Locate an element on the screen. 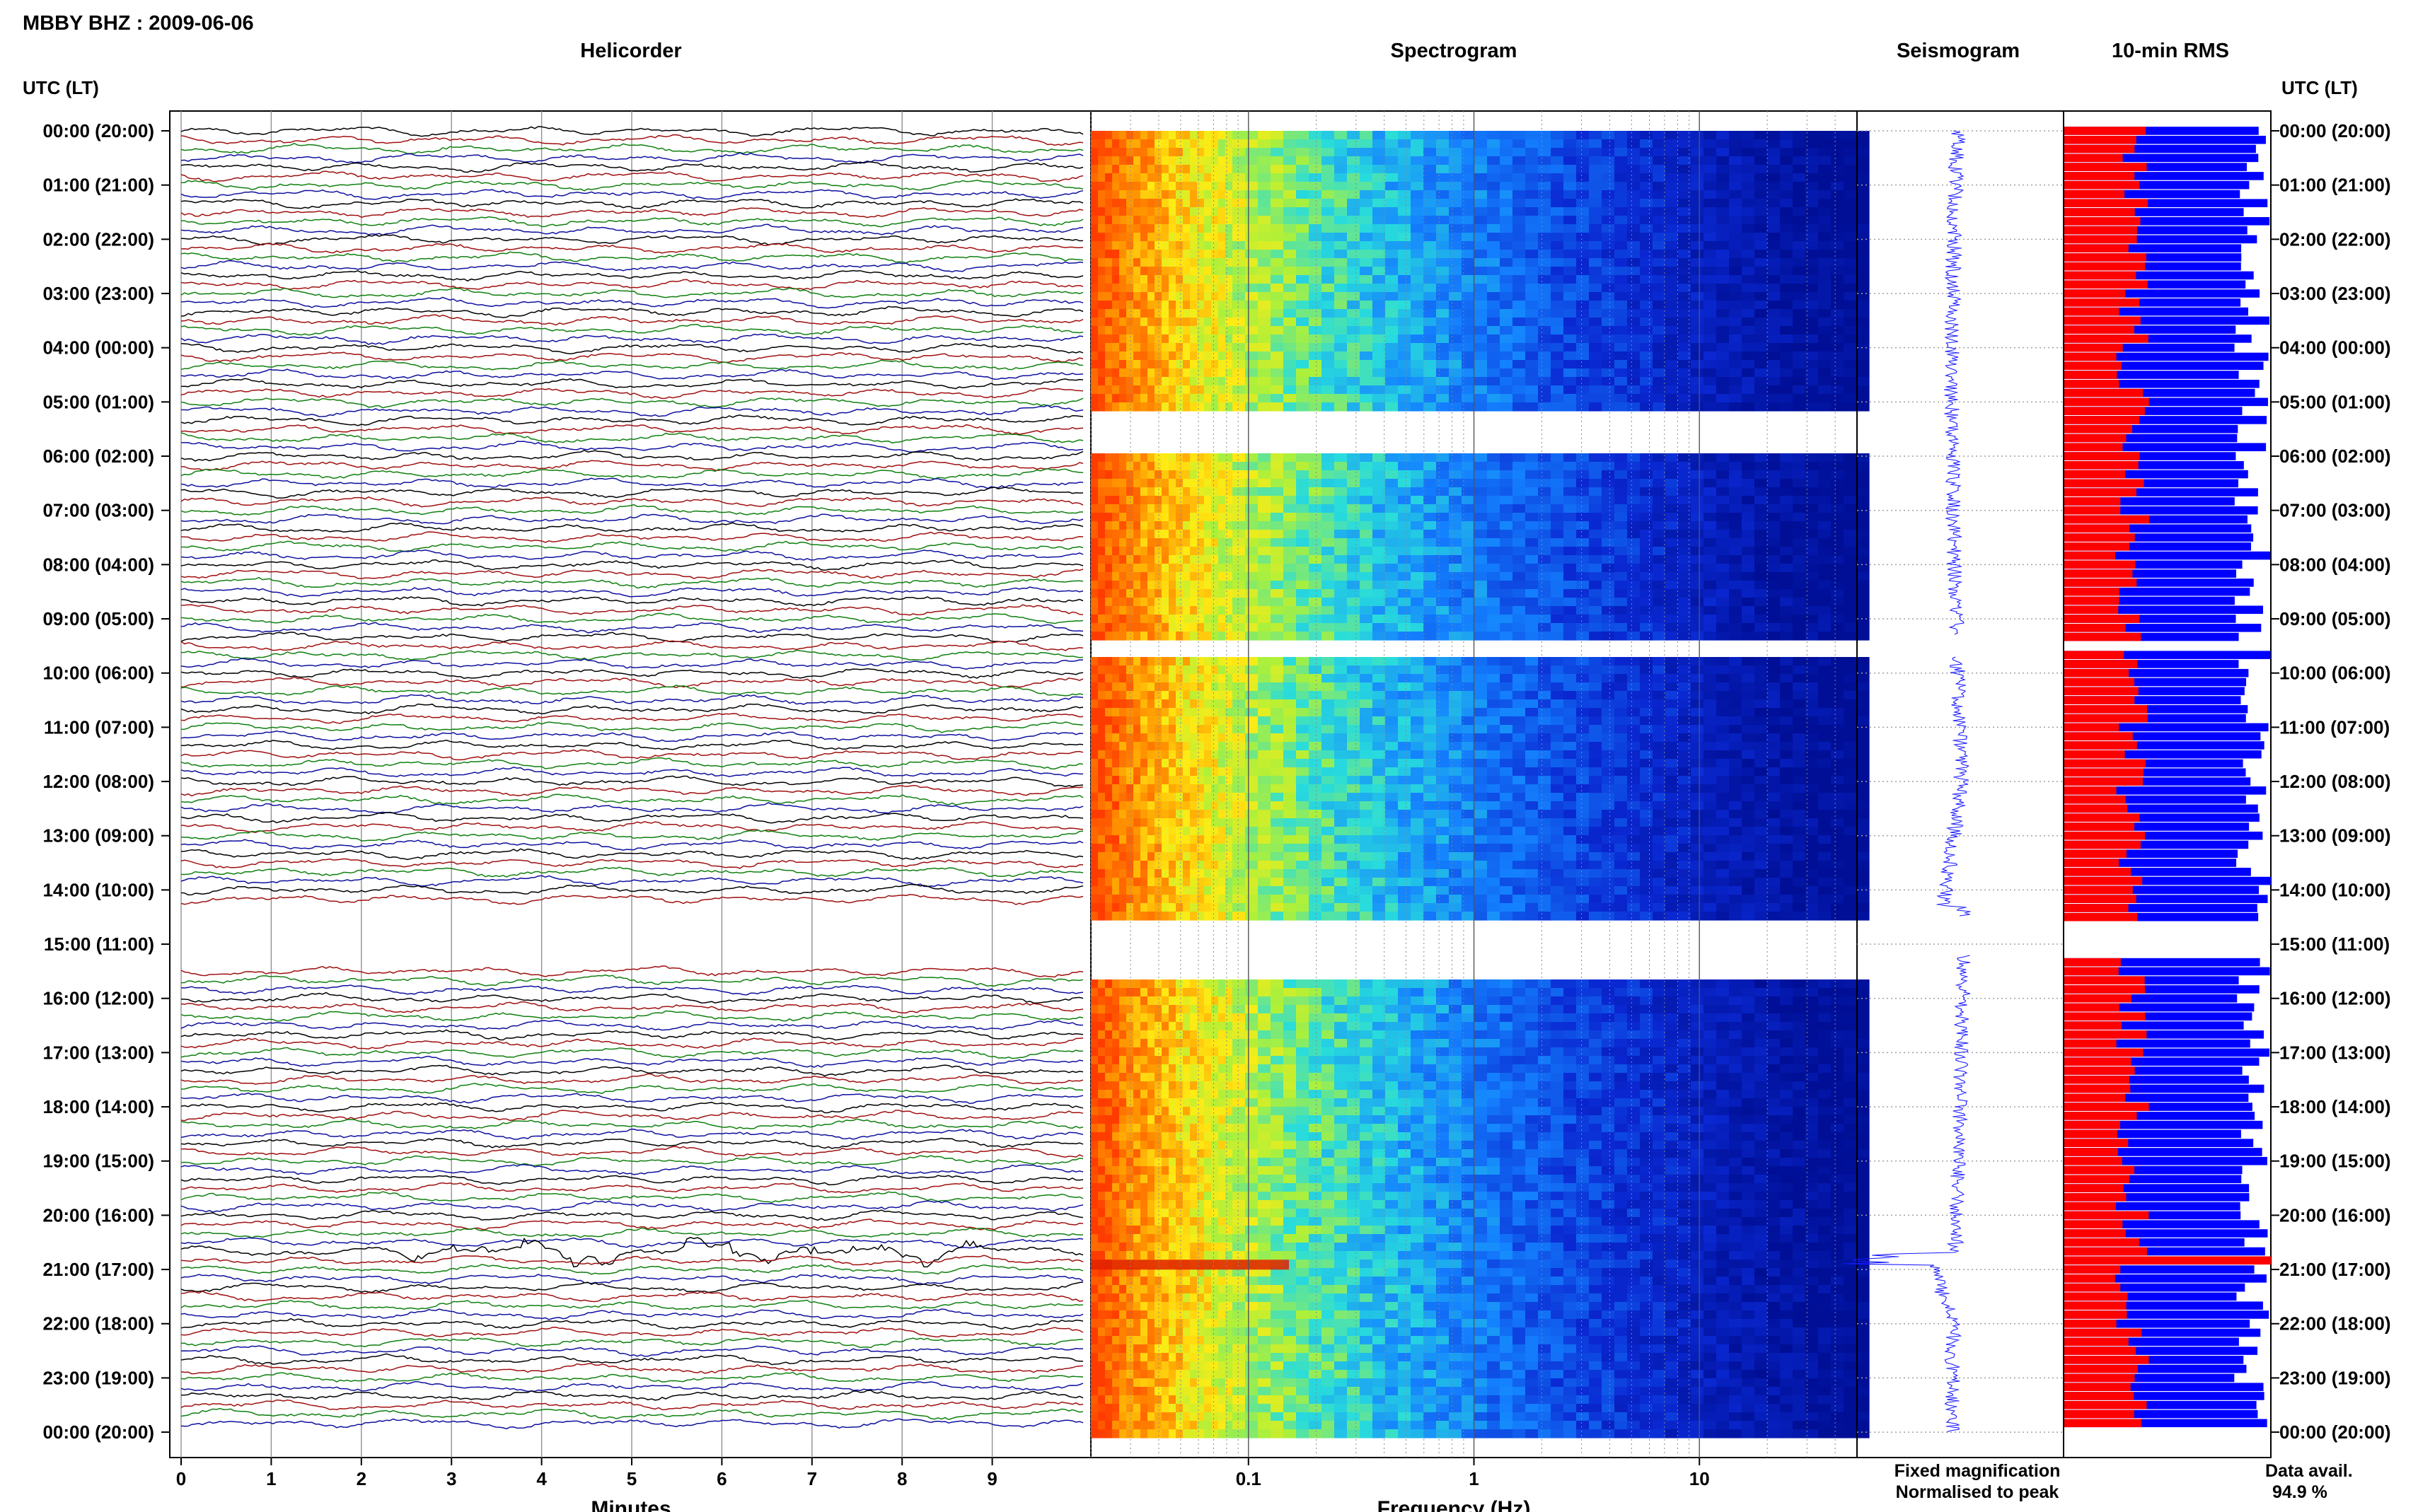 The height and width of the screenshot is (1512, 2418). hour-label-left: 03:00 (23:00) is located at coordinates (98, 293).